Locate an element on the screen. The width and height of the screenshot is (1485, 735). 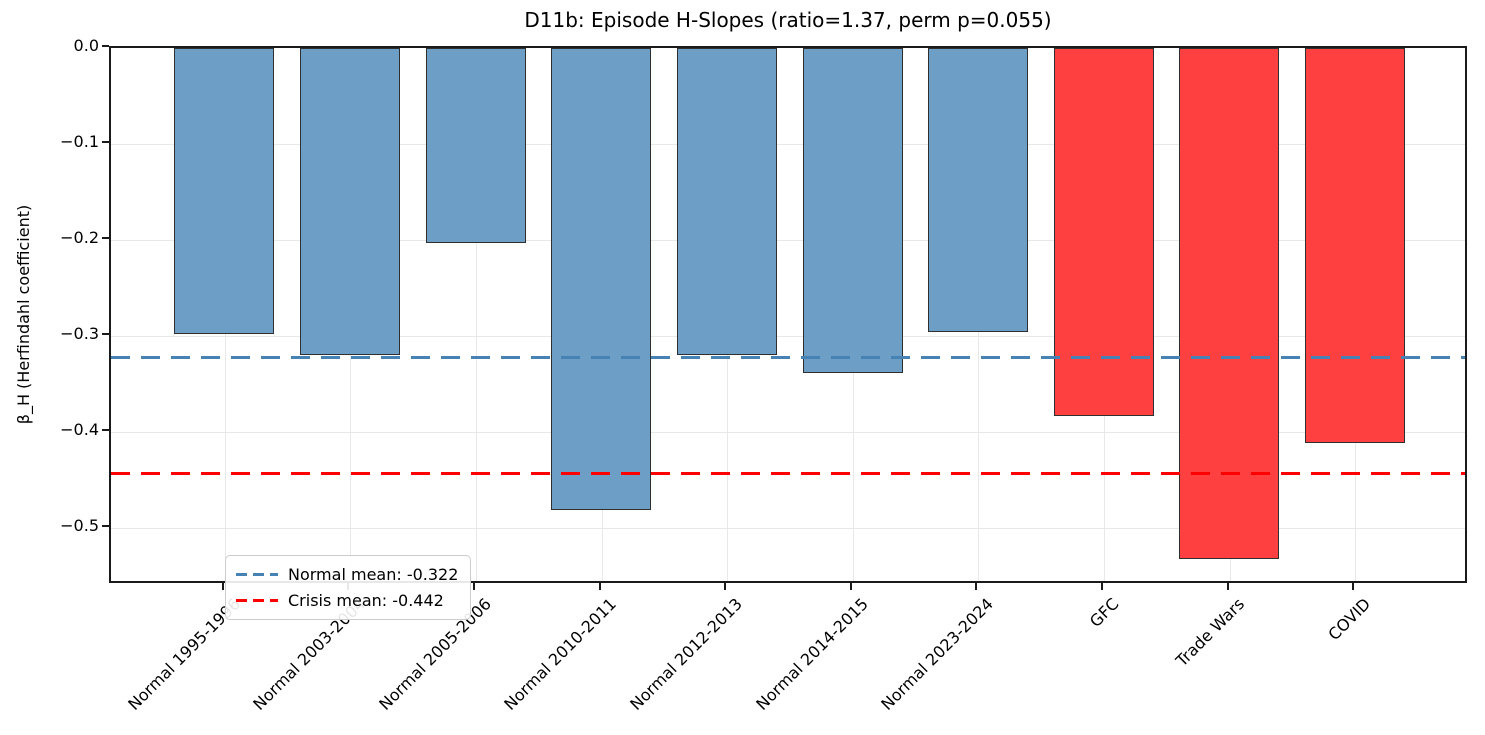
crisis-mean-line is located at coordinates (788, 473).